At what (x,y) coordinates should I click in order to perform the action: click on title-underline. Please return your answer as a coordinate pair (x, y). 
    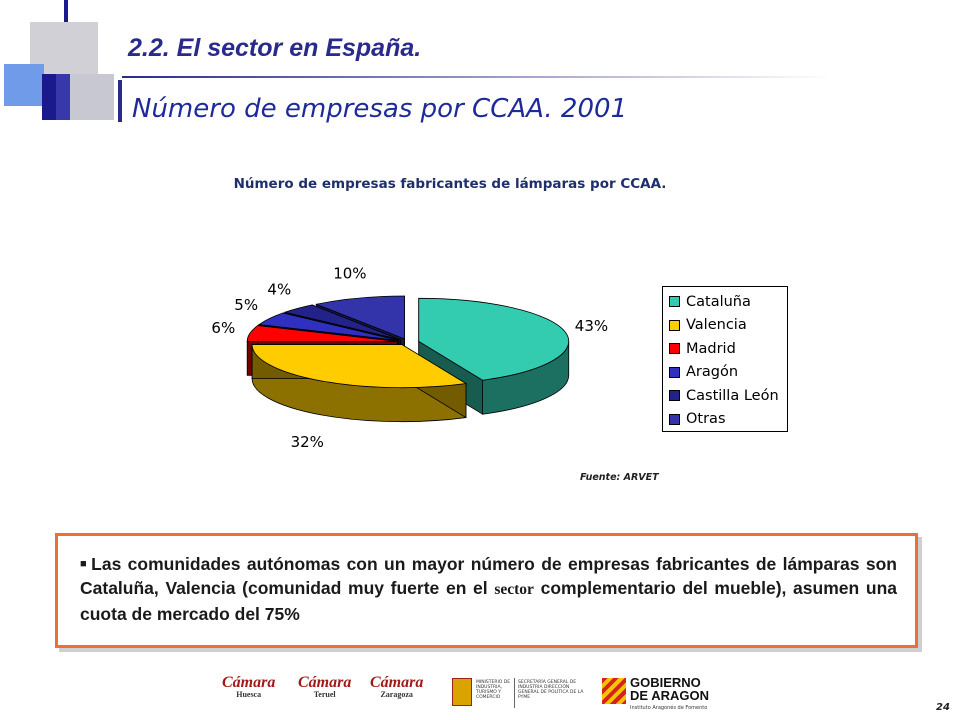
    Looking at the image, I should click on (477, 77).